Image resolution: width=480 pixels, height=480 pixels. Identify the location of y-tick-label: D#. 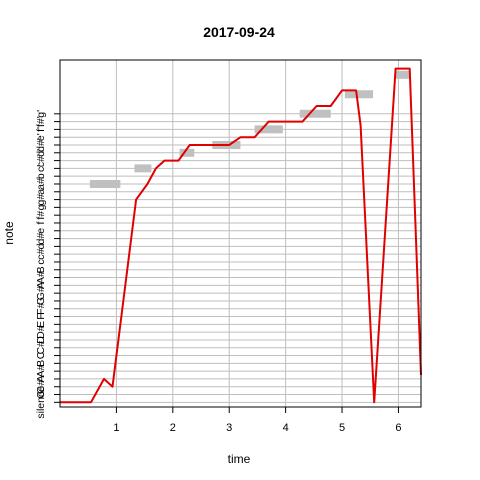
(41, 332).